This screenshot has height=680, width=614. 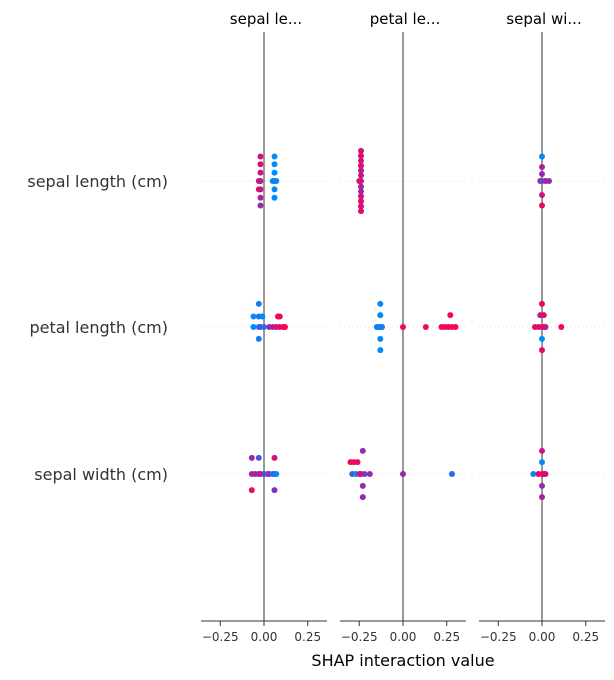 I want to click on row-label-1: petal length (cm), so click(x=98, y=327).